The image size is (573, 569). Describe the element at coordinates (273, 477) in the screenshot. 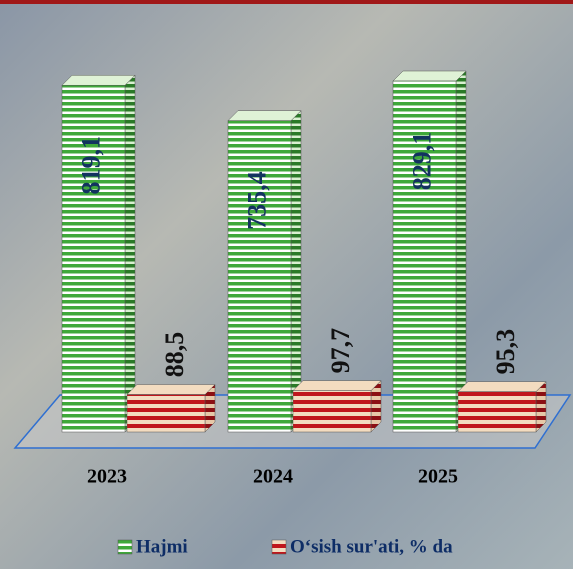

I see `x-tick-label: 2024` at that location.